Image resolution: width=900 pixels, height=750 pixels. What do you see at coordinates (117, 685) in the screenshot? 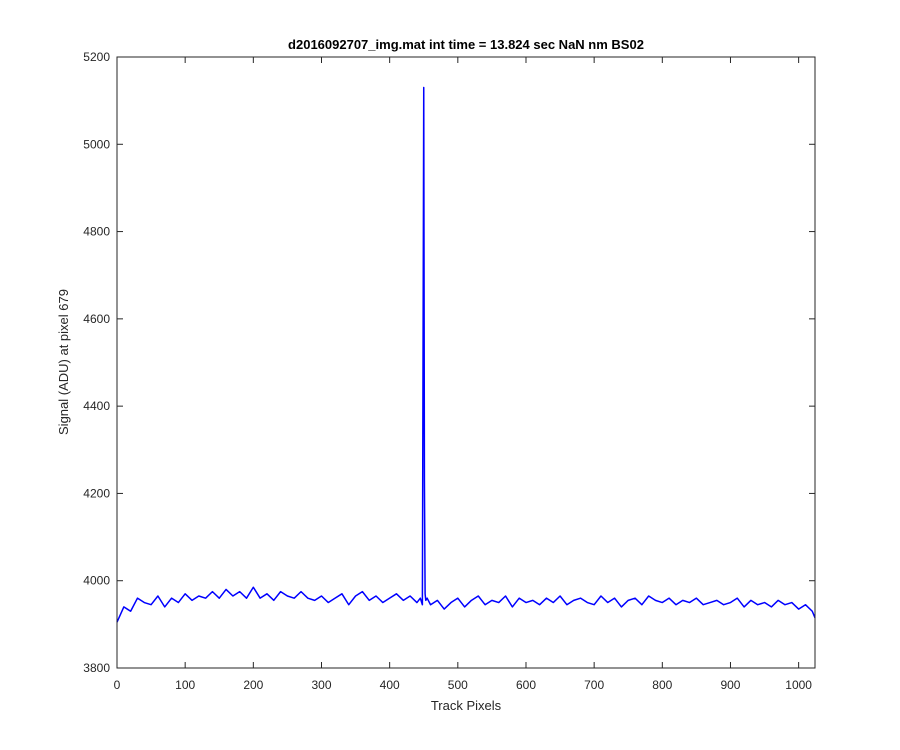
I see `x-tick-label: 0` at bounding box center [117, 685].